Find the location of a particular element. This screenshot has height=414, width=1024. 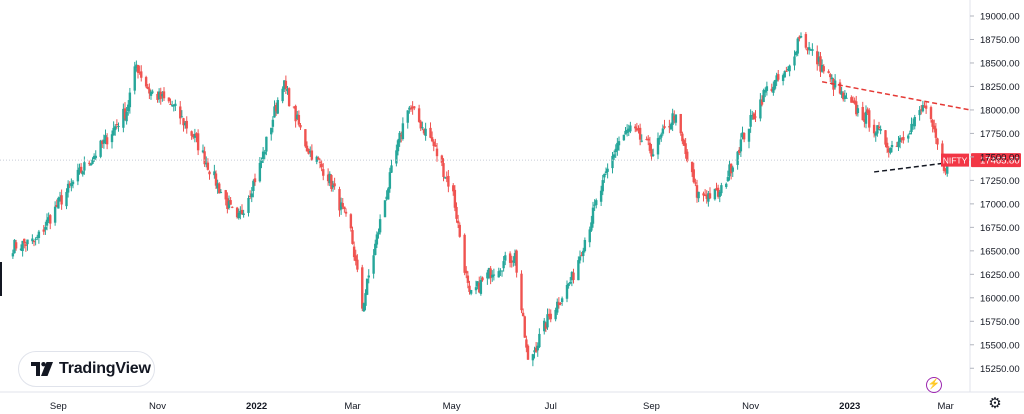

gear-icon: ⚙ is located at coordinates (995, 403).